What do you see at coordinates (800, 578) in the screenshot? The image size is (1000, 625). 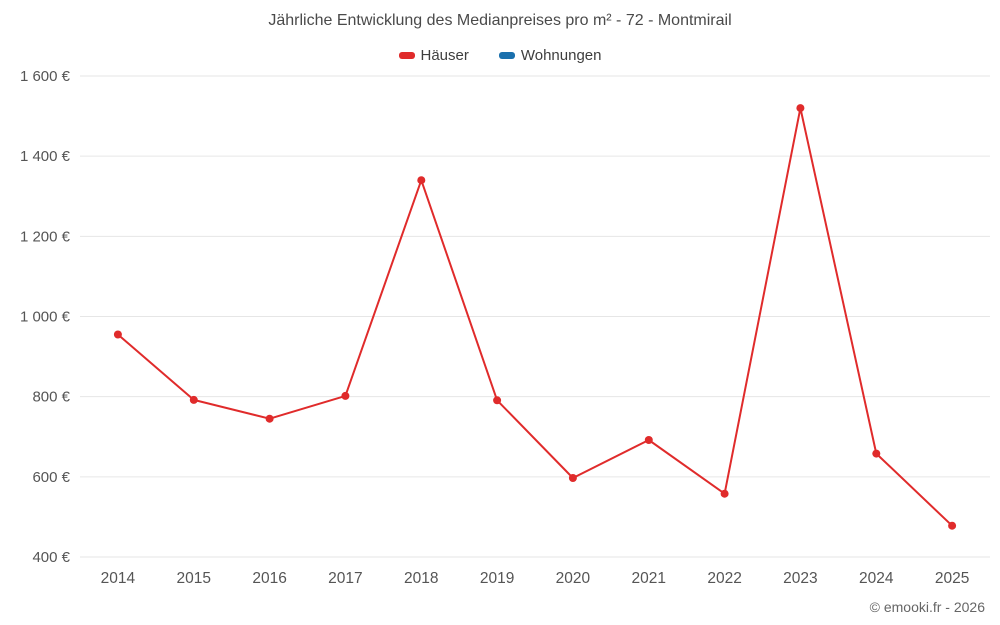 I see `x-tick-label: 2023` at bounding box center [800, 578].